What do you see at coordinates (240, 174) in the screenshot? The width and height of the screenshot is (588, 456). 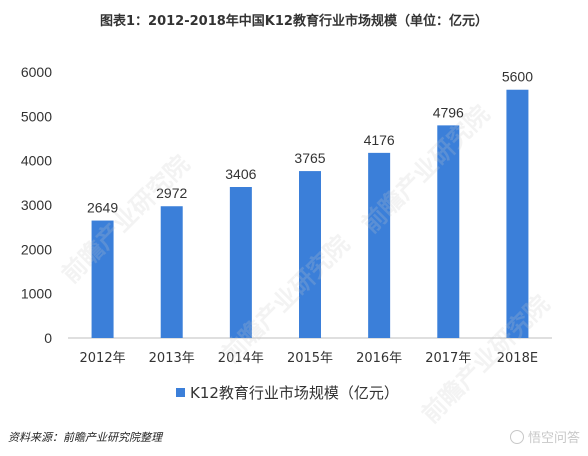 I see `data-label: 3406` at bounding box center [240, 174].